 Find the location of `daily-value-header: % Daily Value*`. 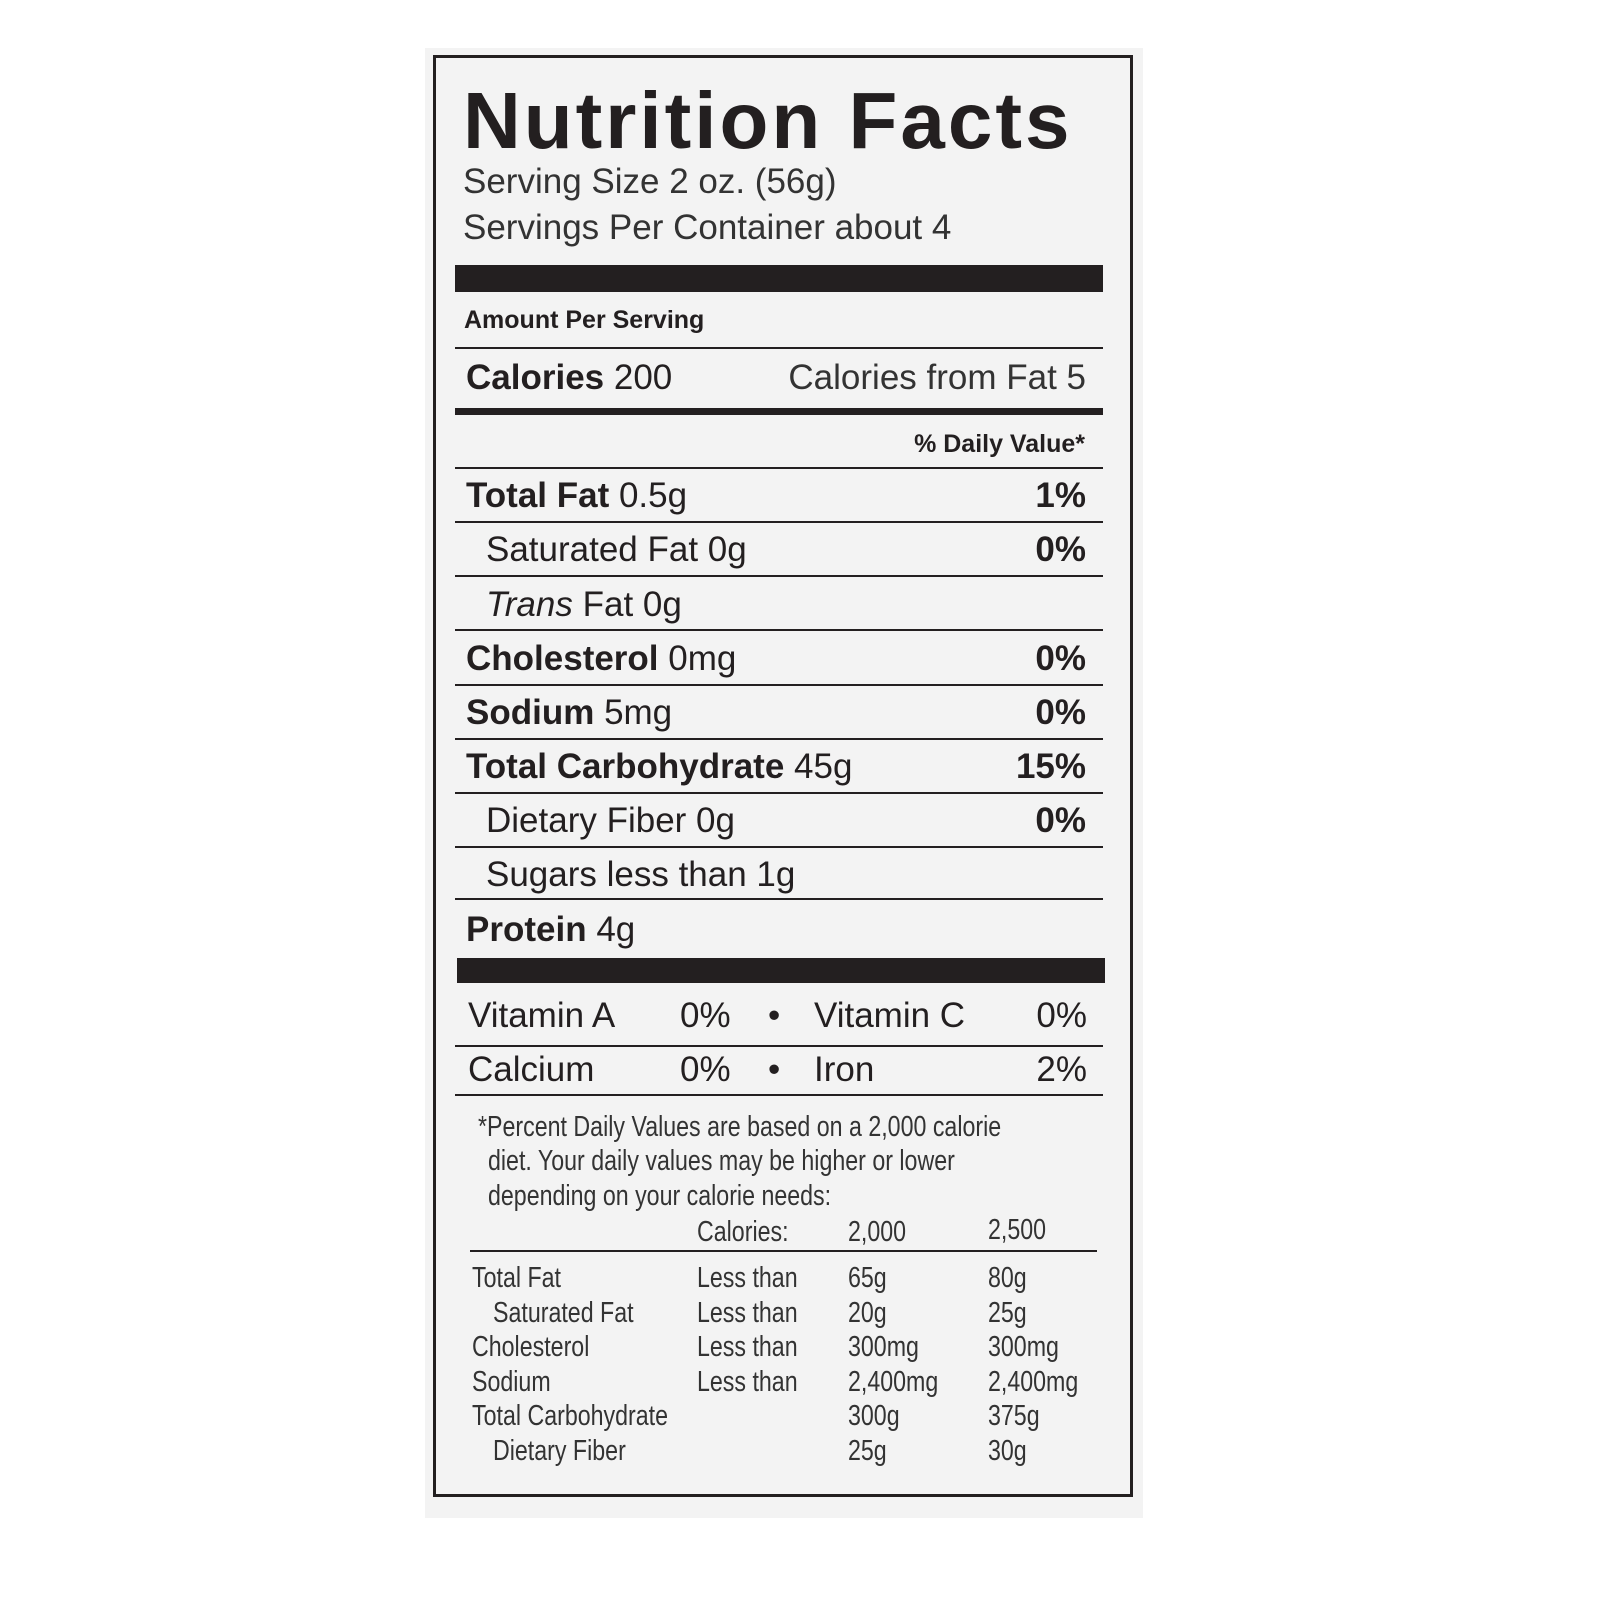

daily-value-header: % Daily Value* is located at coordinates (999, 444).